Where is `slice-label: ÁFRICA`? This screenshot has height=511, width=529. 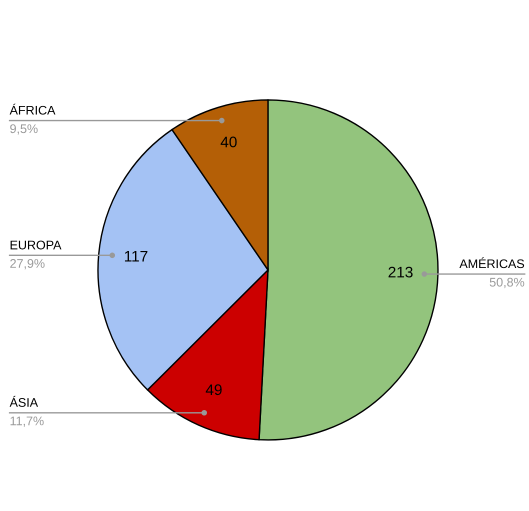
slice-label: ÁFRICA is located at coordinates (33, 109).